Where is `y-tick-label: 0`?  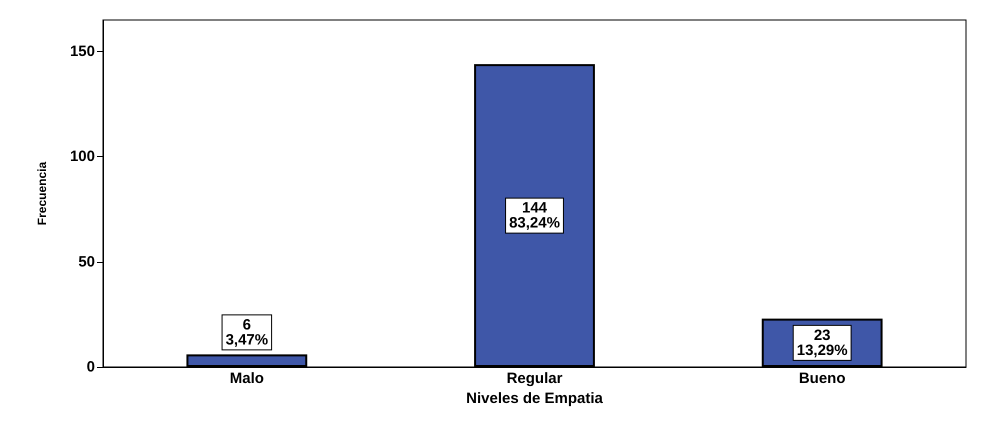 y-tick-label: 0 is located at coordinates (90, 367).